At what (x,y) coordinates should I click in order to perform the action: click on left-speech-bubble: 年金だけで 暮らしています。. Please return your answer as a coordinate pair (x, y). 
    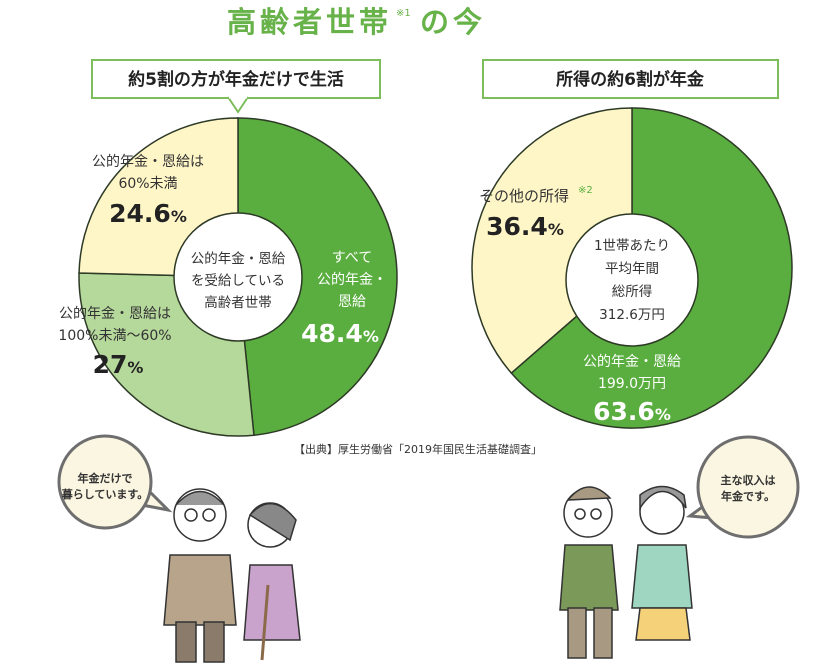
    Looking at the image, I should click on (115, 482).